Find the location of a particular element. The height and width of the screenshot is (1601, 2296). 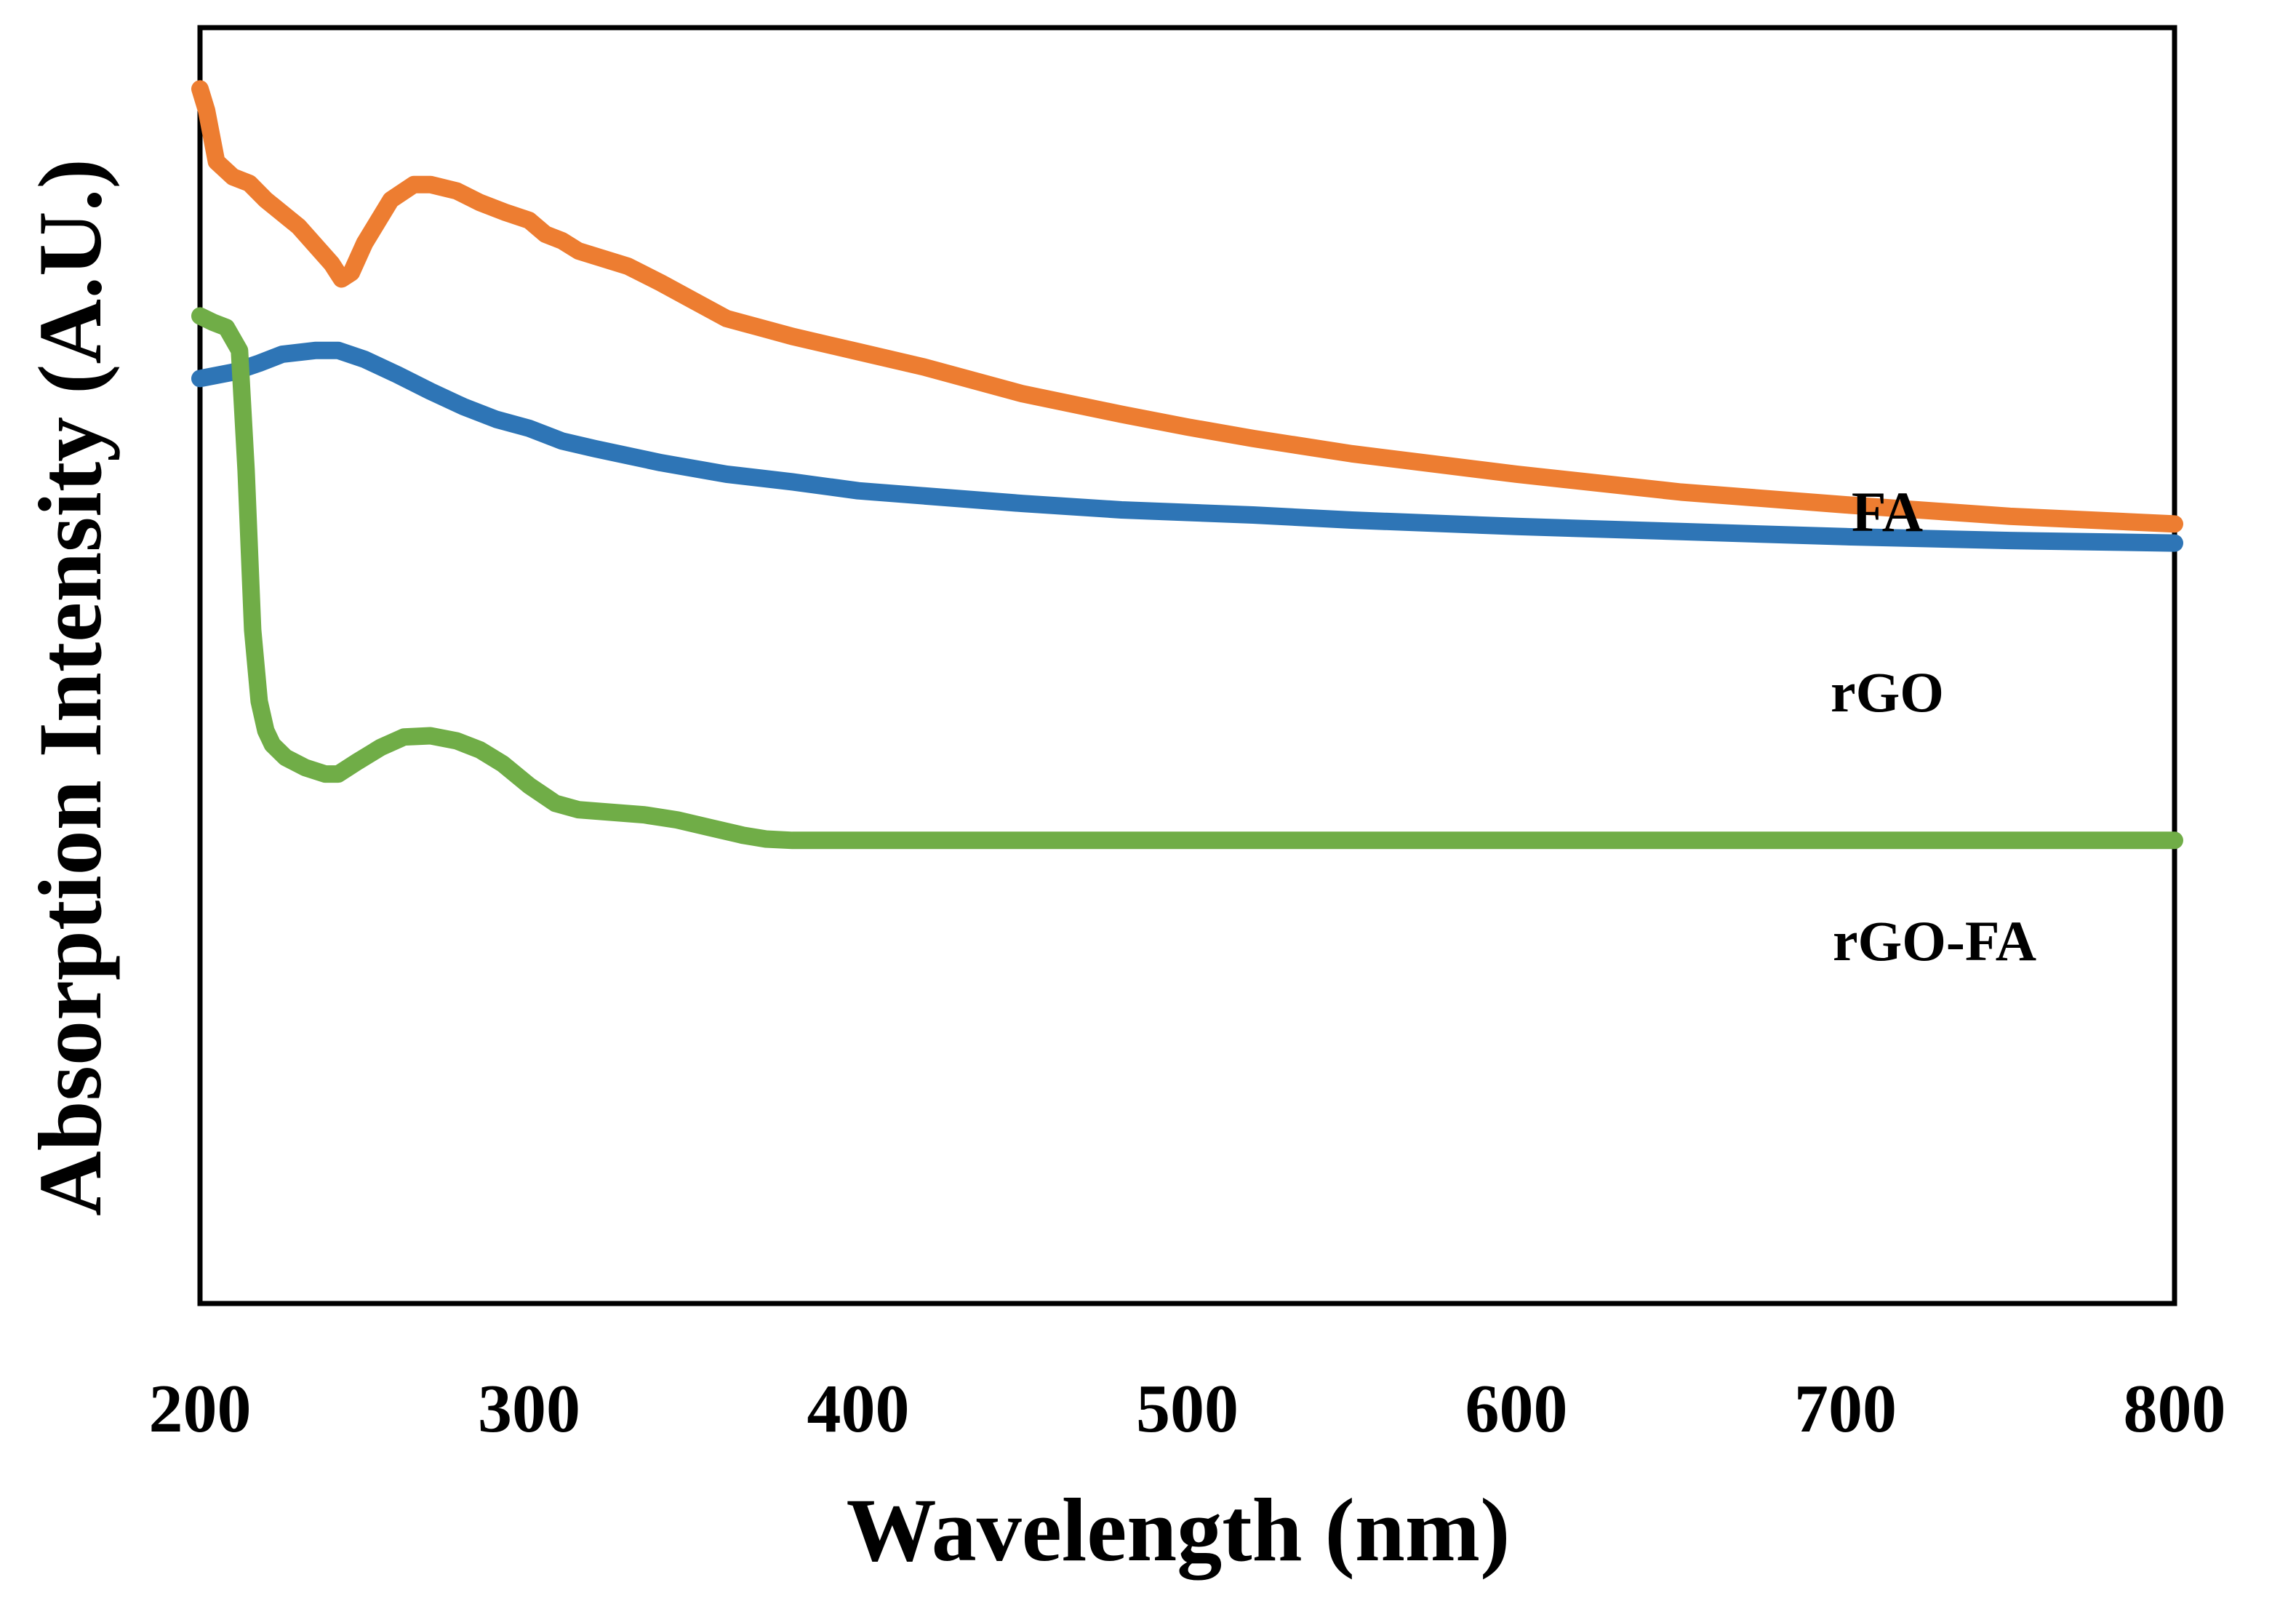

x-tick-label: 600 is located at coordinates (1516, 1409).